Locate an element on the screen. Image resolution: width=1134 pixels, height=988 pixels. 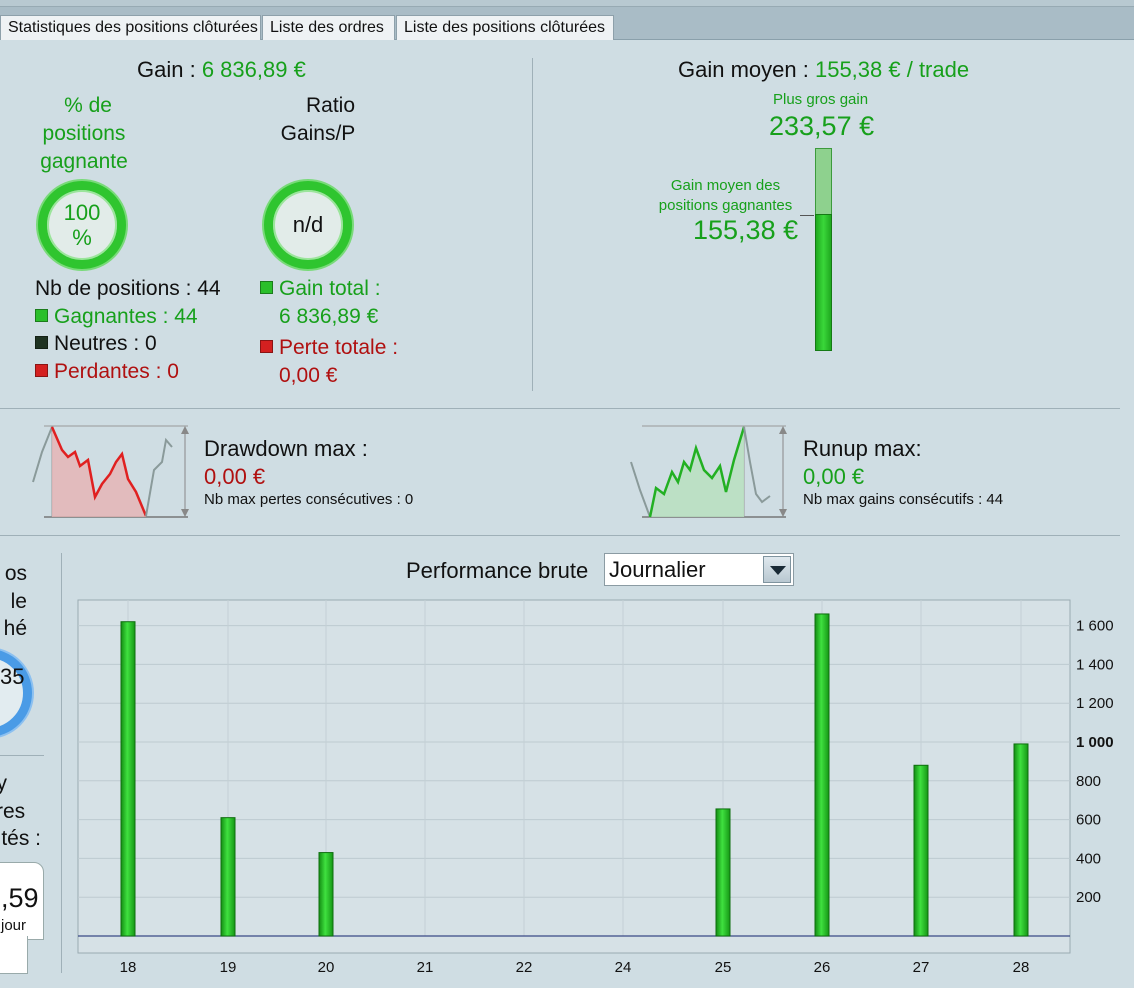
gain-total-value: 6 836,89 € is located at coordinates (329, 316).